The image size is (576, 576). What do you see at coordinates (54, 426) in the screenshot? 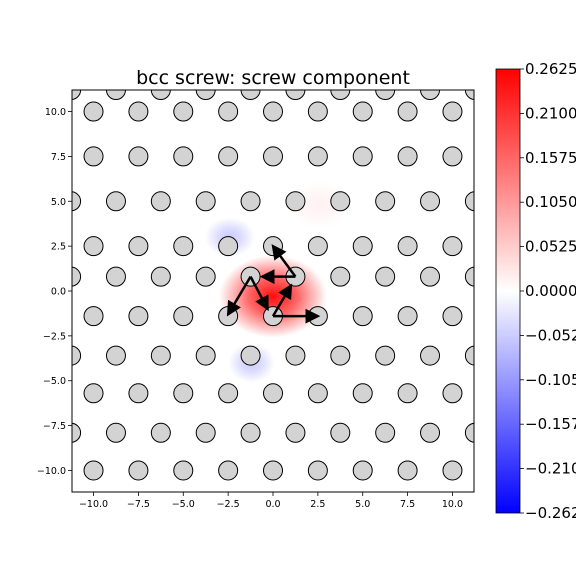
I see `y-tick-label: −7.5` at bounding box center [54, 426].